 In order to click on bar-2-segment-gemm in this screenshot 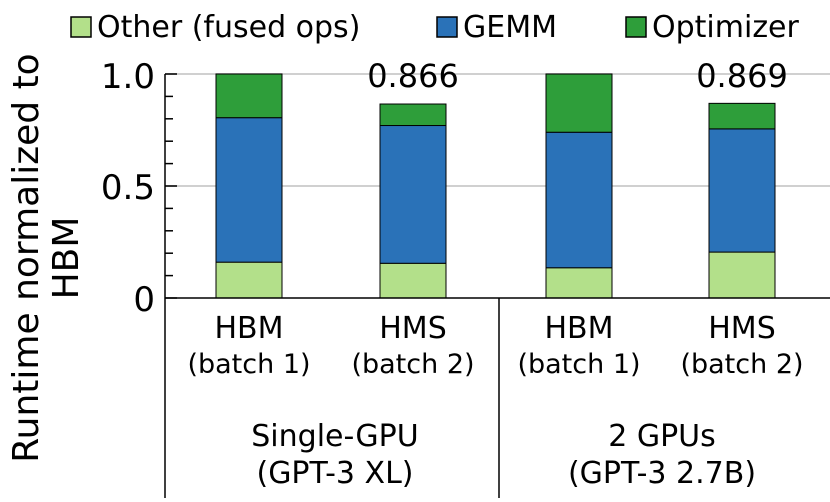, I will do `click(413, 194)`.